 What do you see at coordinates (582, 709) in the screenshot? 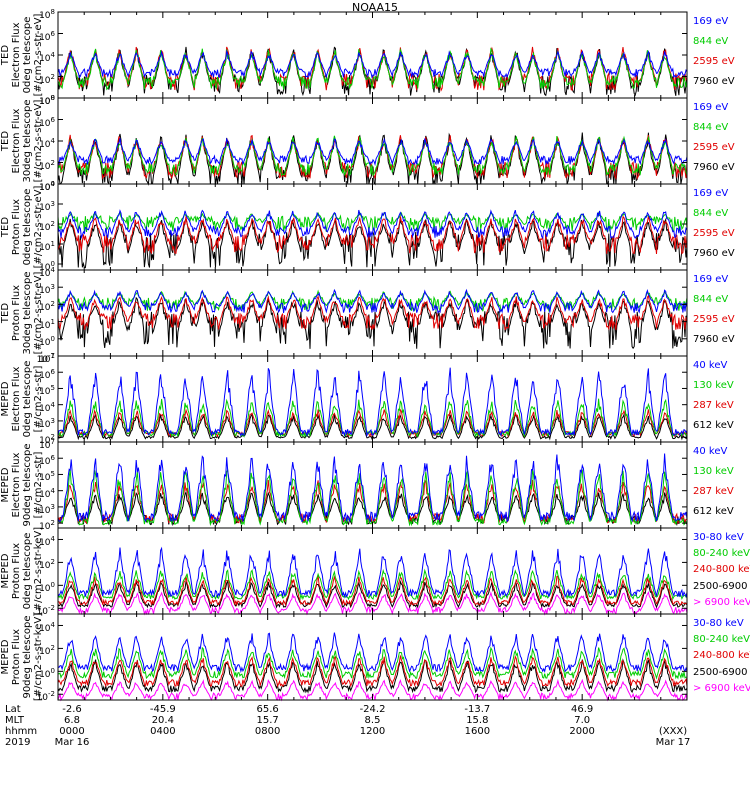
I see `x-axis-value-lat: 46.9` at bounding box center [582, 709].